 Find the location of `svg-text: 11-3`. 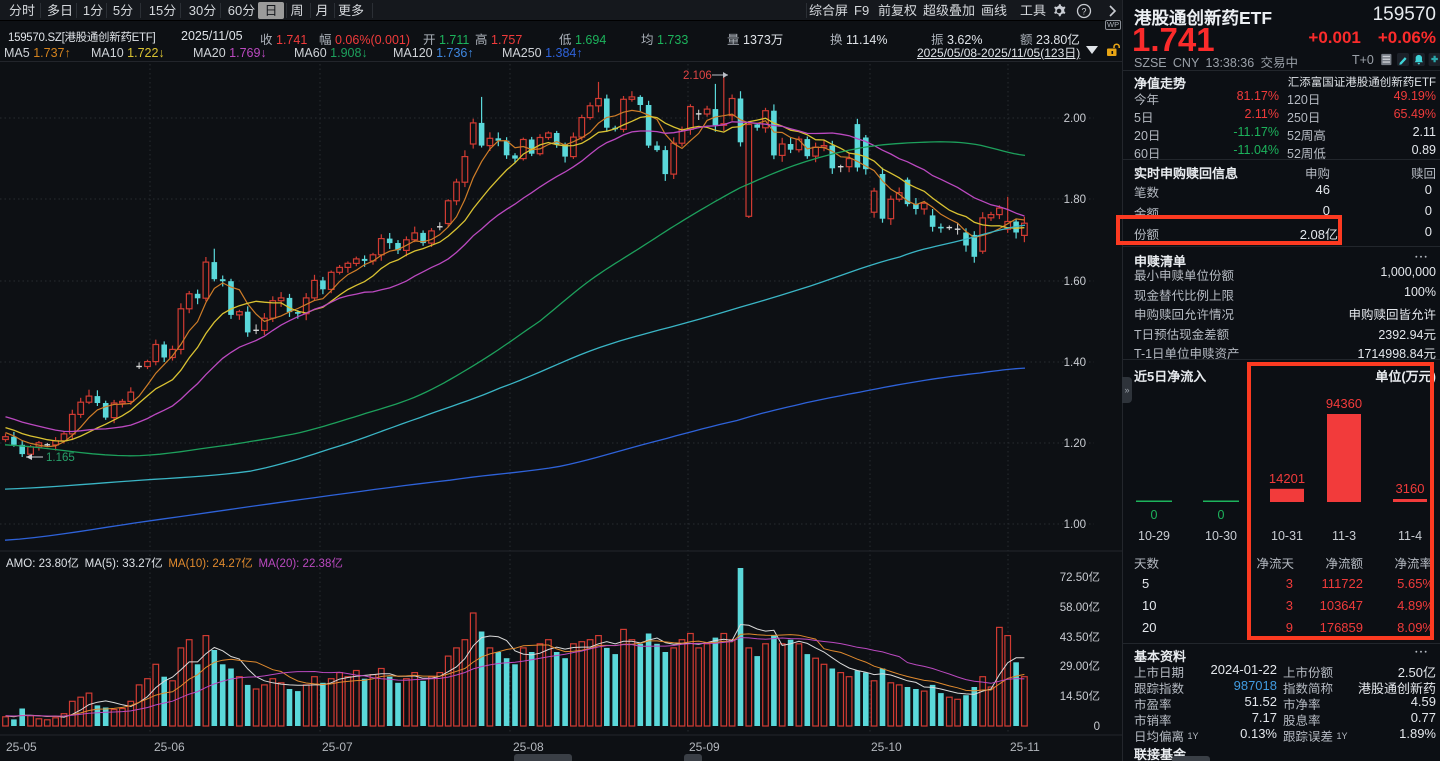

svg-text: 11-3 is located at coordinates (1344, 536).